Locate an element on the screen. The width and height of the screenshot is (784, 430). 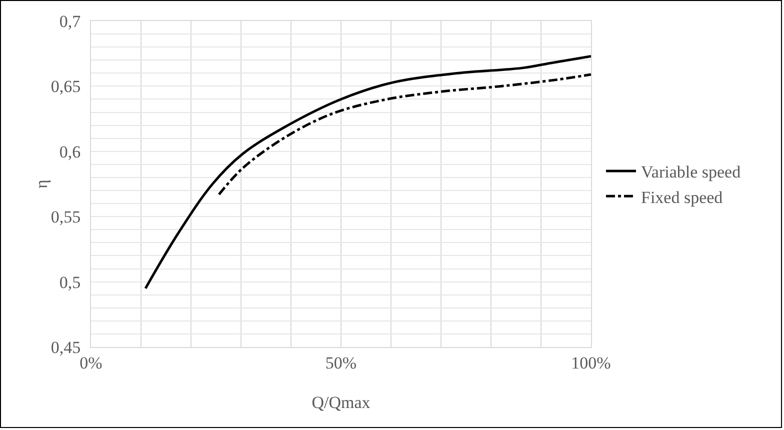
x-tick-label: 100% is located at coordinates (591, 362).